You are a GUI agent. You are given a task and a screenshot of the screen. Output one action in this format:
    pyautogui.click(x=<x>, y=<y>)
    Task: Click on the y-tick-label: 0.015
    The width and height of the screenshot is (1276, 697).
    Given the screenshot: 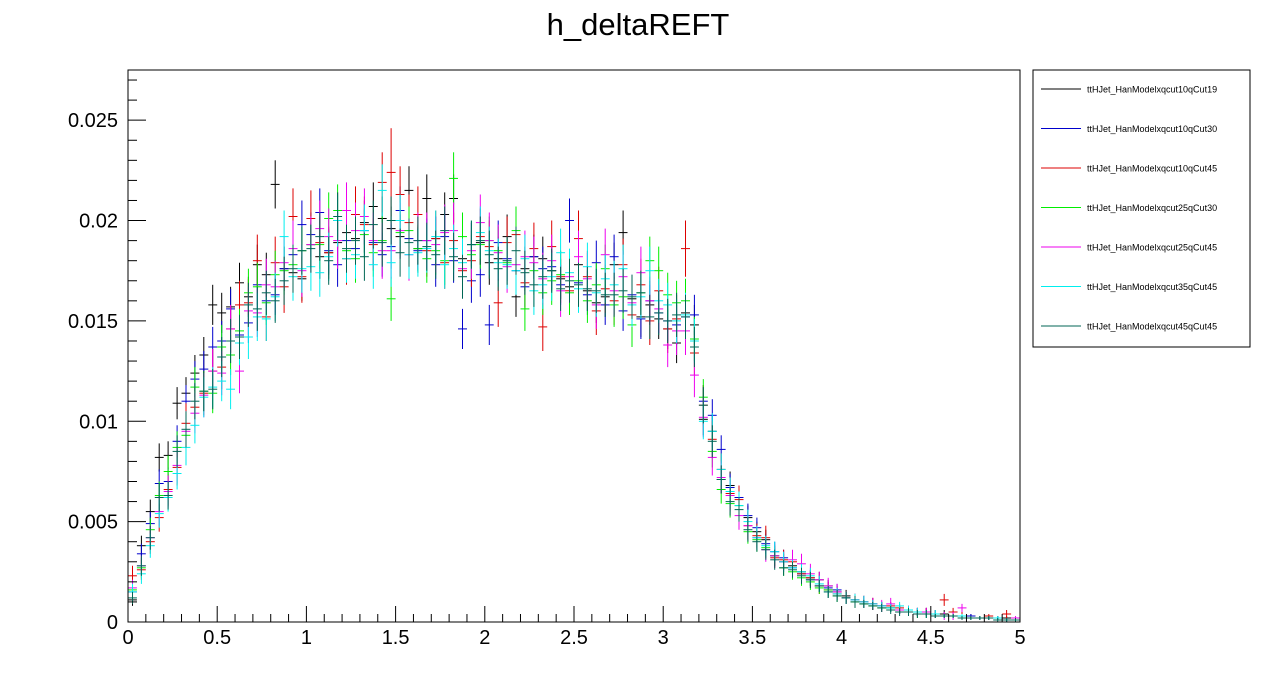 What is the action you would take?
    pyautogui.click(x=93, y=322)
    